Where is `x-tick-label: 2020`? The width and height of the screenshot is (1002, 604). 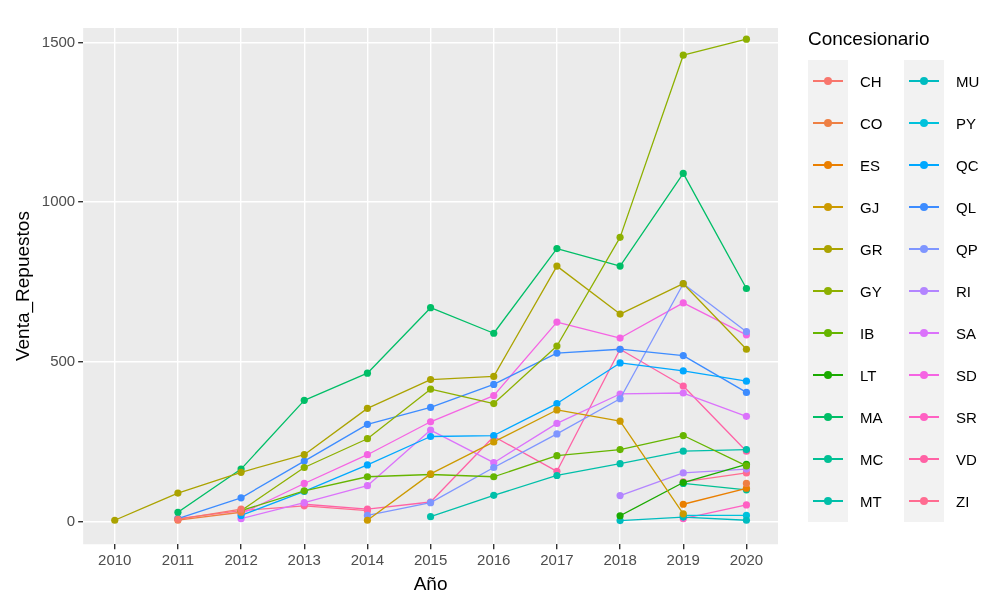
x-tick-label: 2020 is located at coordinates (746, 560).